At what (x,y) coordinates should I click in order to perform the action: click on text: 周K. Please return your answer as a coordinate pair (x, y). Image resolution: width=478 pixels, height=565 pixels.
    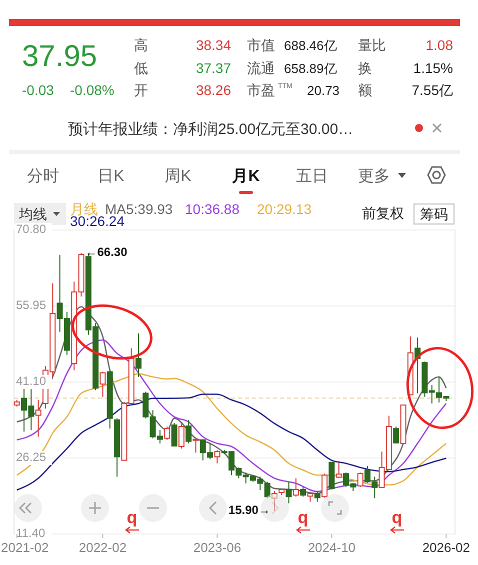
    Looking at the image, I should click on (178, 176).